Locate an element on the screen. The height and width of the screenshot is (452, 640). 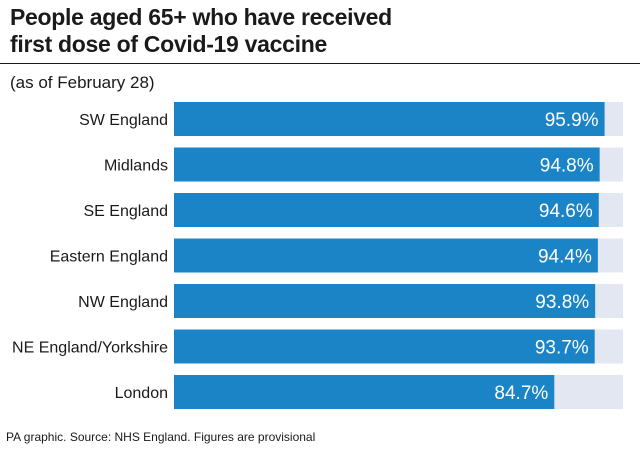
value-label-sw-england: 95.9% is located at coordinates (572, 120).